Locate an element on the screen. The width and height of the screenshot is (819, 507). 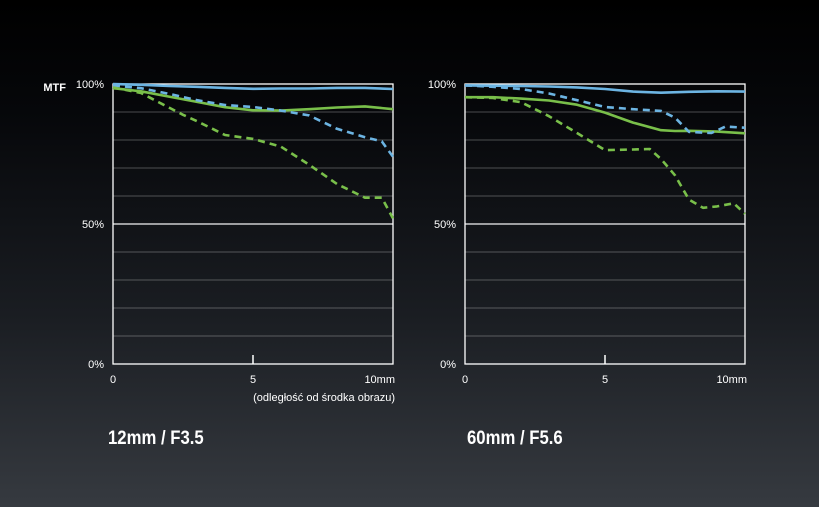
chart-2-caption: 60mm / F5.6 is located at coordinates (515, 438).